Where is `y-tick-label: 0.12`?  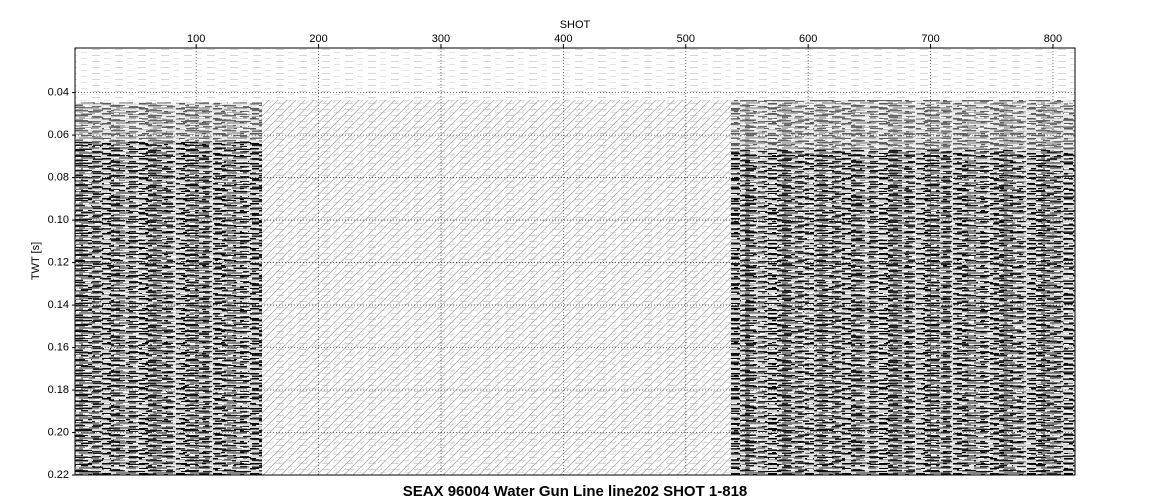 y-tick-label: 0.12 is located at coordinates (58, 262).